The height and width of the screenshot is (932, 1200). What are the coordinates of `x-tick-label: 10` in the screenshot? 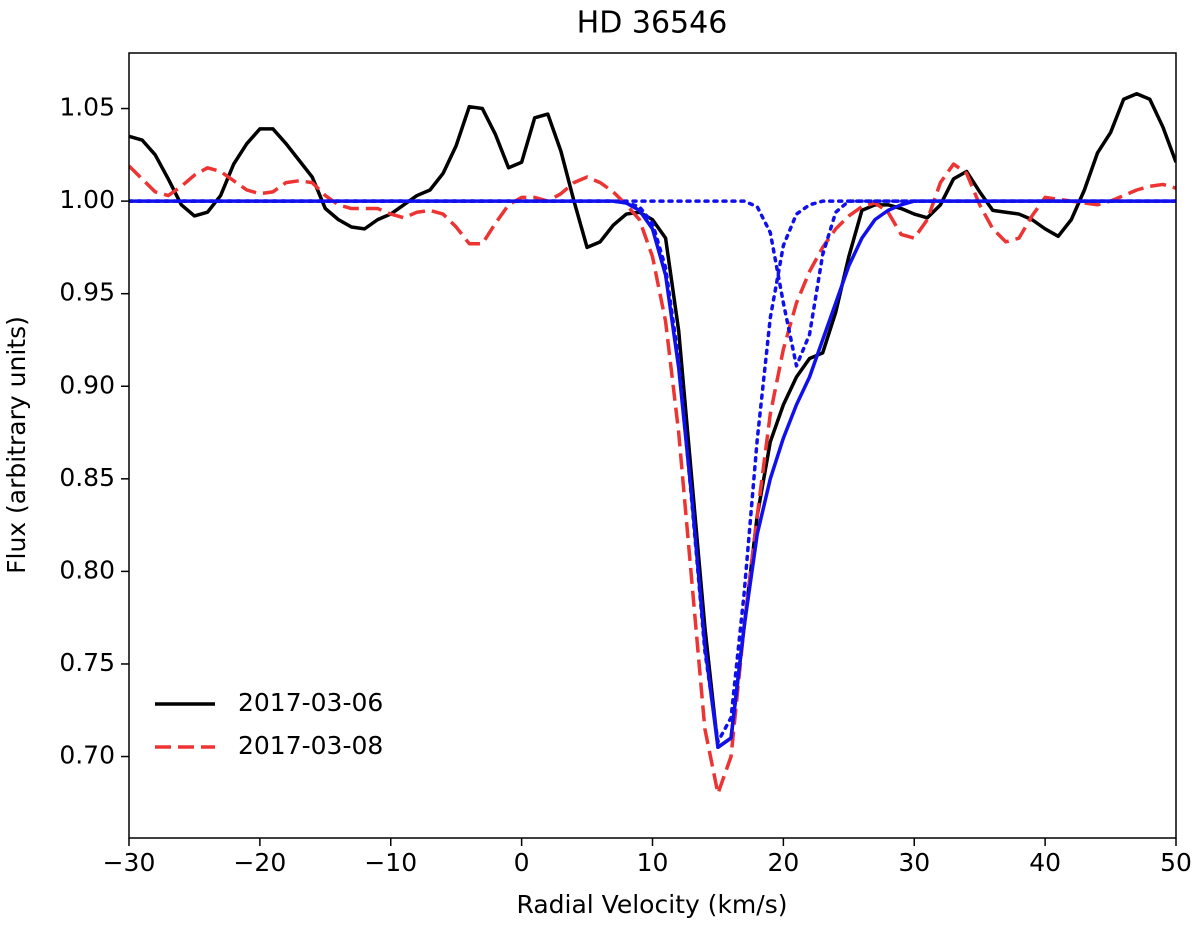 It's located at (653, 862).